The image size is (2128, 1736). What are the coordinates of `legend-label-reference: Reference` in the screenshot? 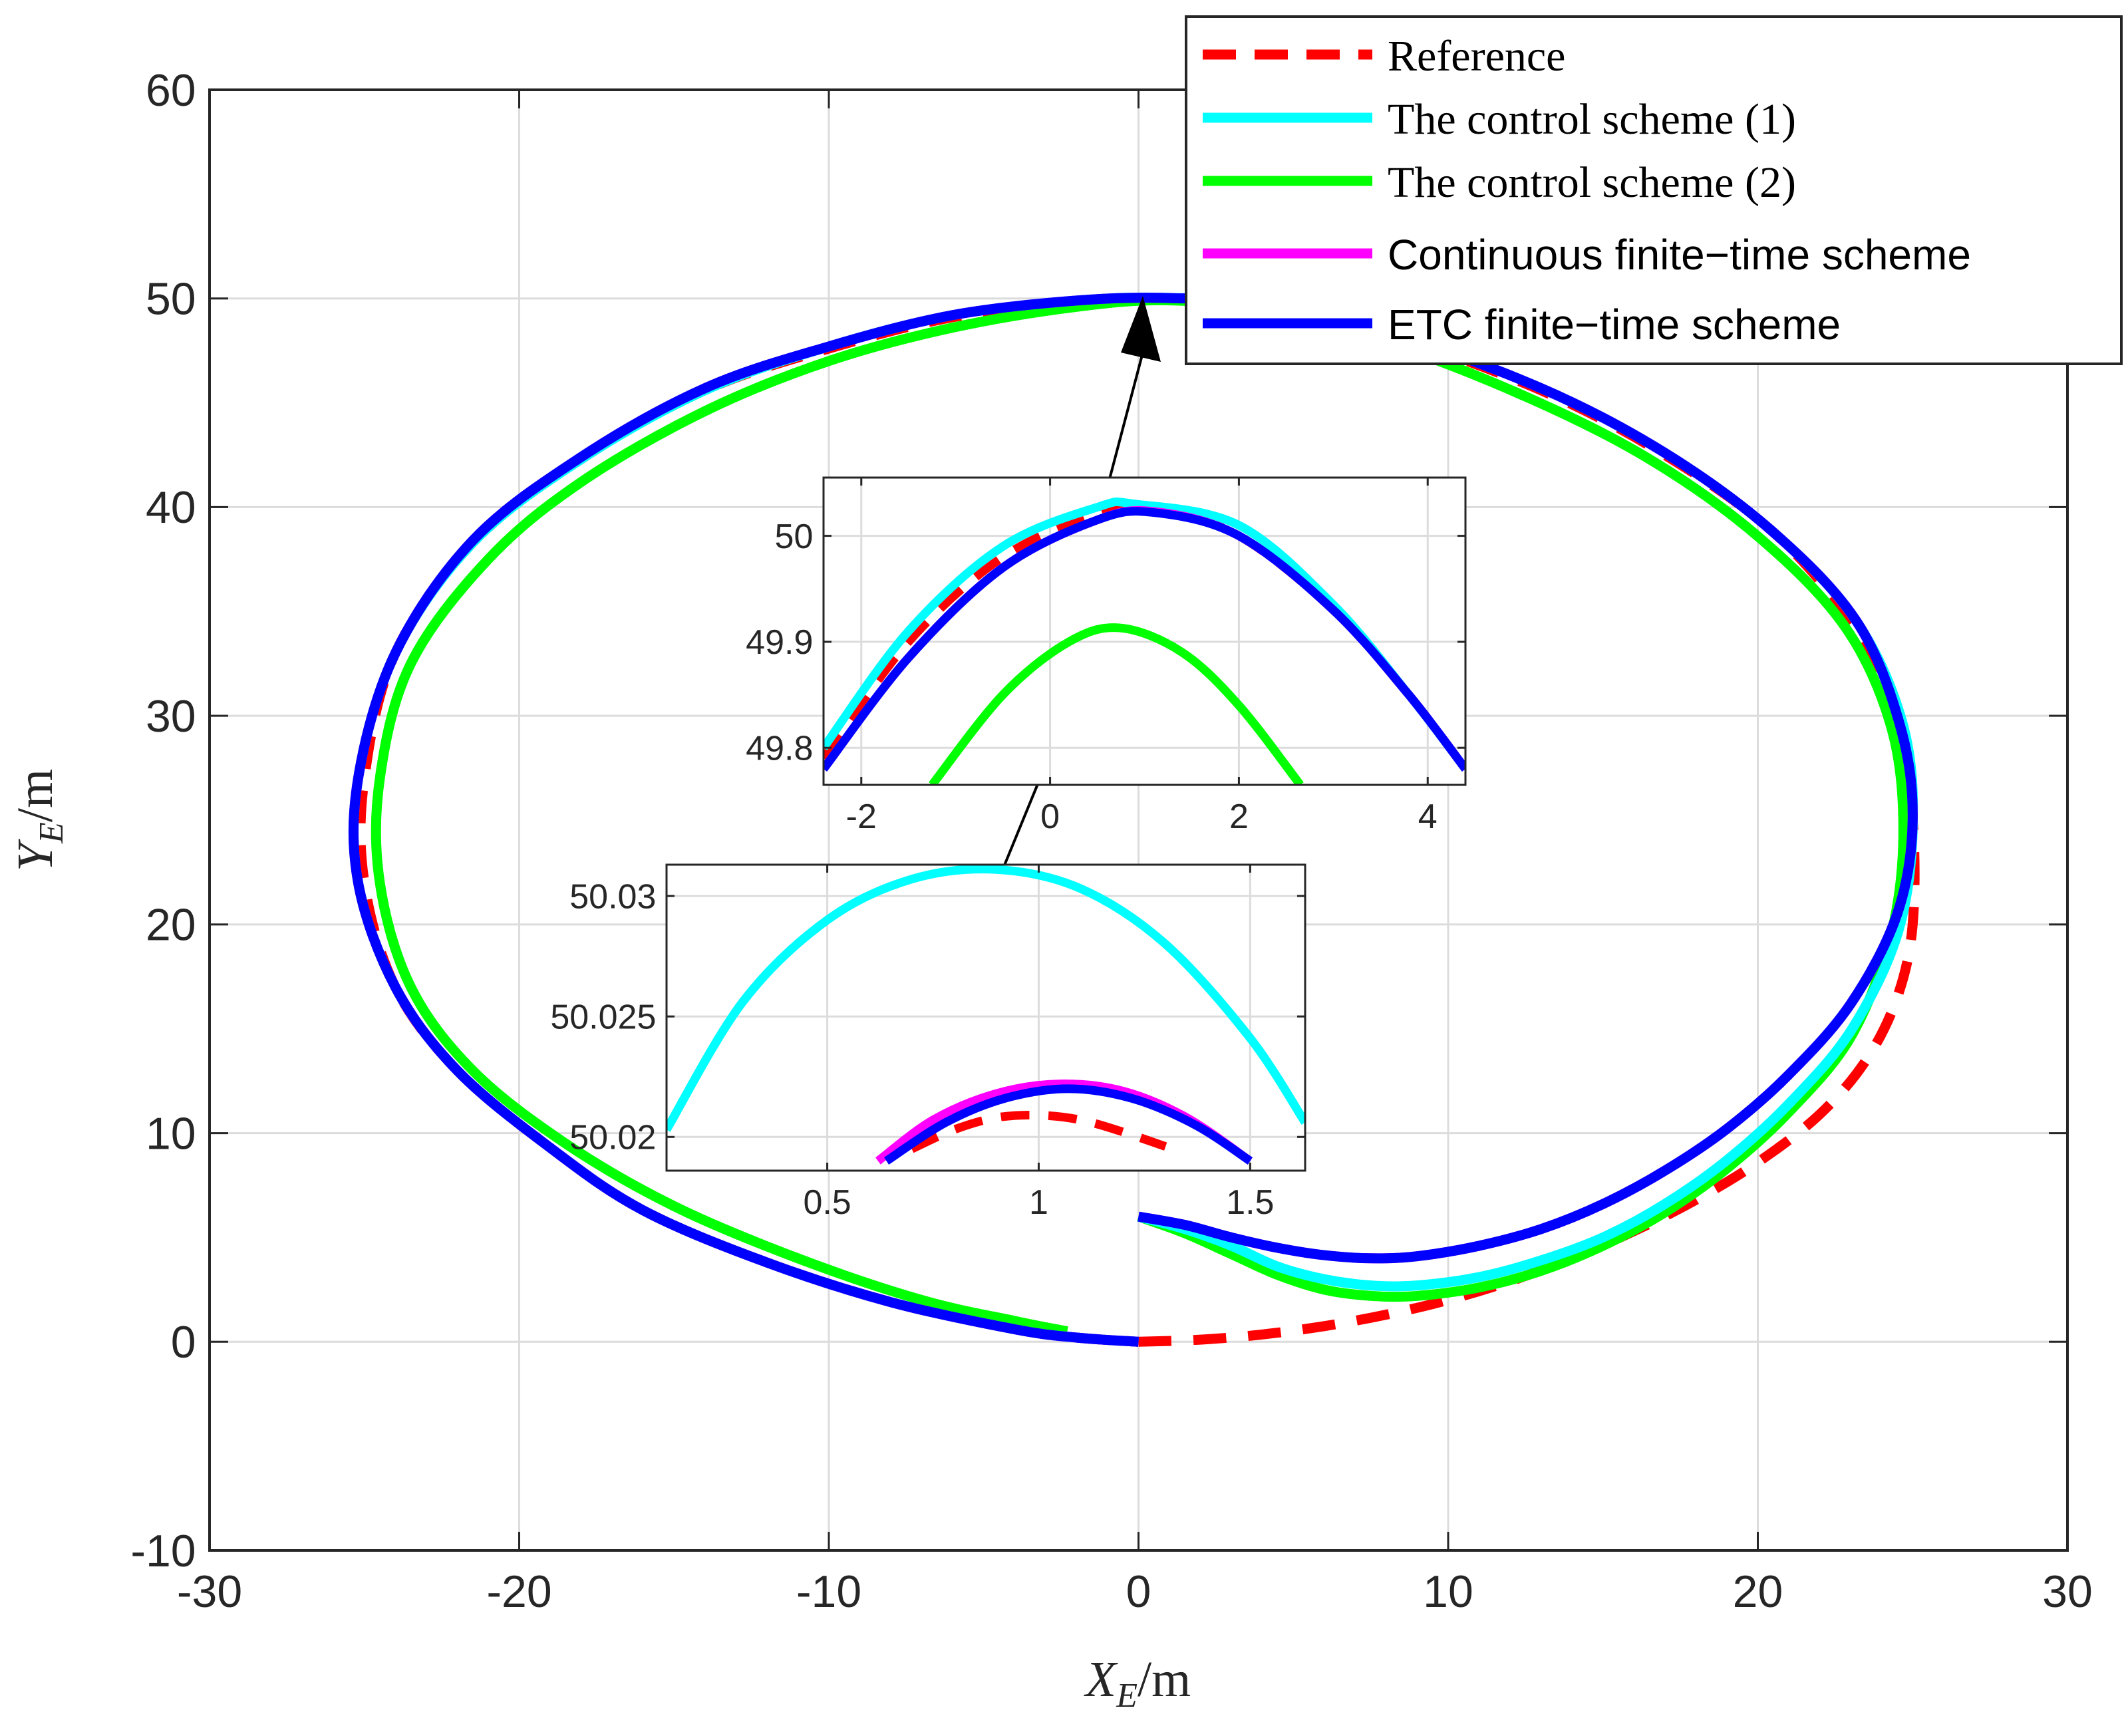 It's located at (1476, 56).